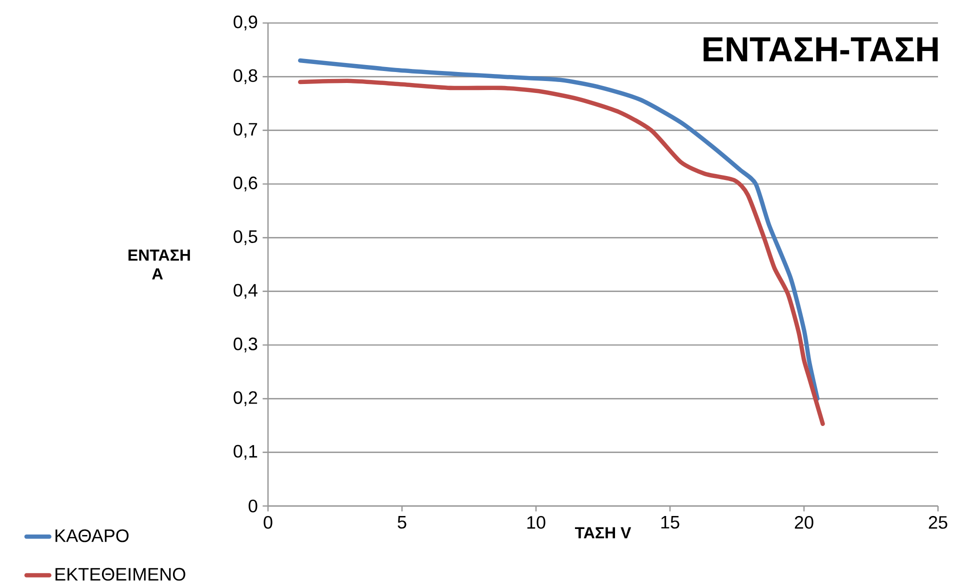 This screenshot has width=966, height=588. Describe the element at coordinates (246, 23) in the screenshot. I see `y-tick-label: 0,9` at that location.